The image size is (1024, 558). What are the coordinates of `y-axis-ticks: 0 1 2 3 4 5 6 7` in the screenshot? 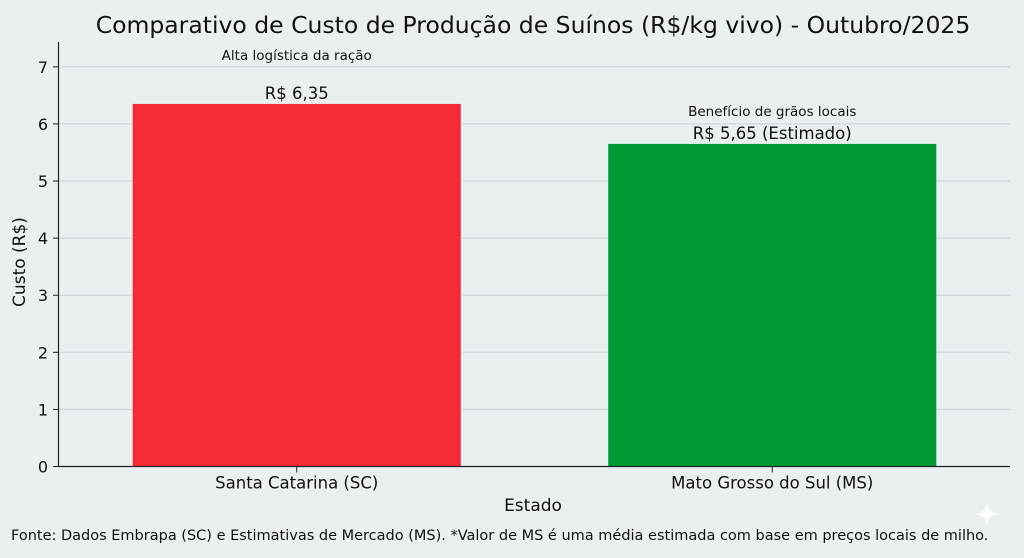 It's located at (48, 267).